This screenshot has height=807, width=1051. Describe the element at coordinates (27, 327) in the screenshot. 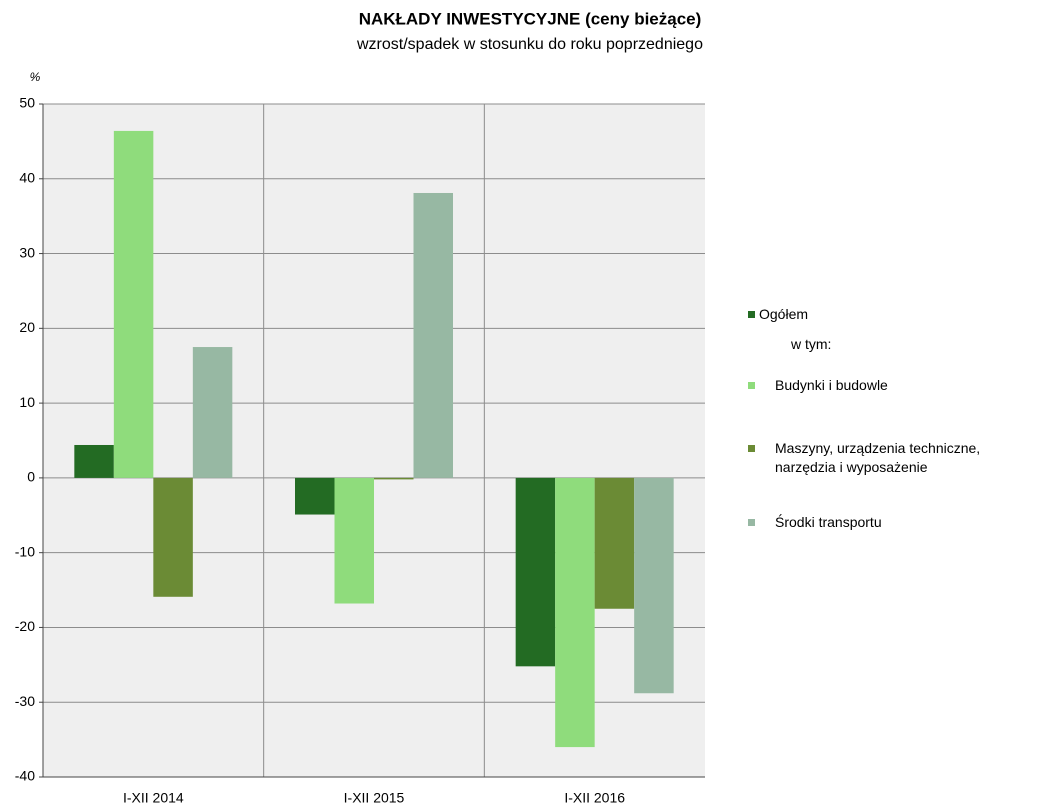

I see `y-tick-label: 20` at that location.